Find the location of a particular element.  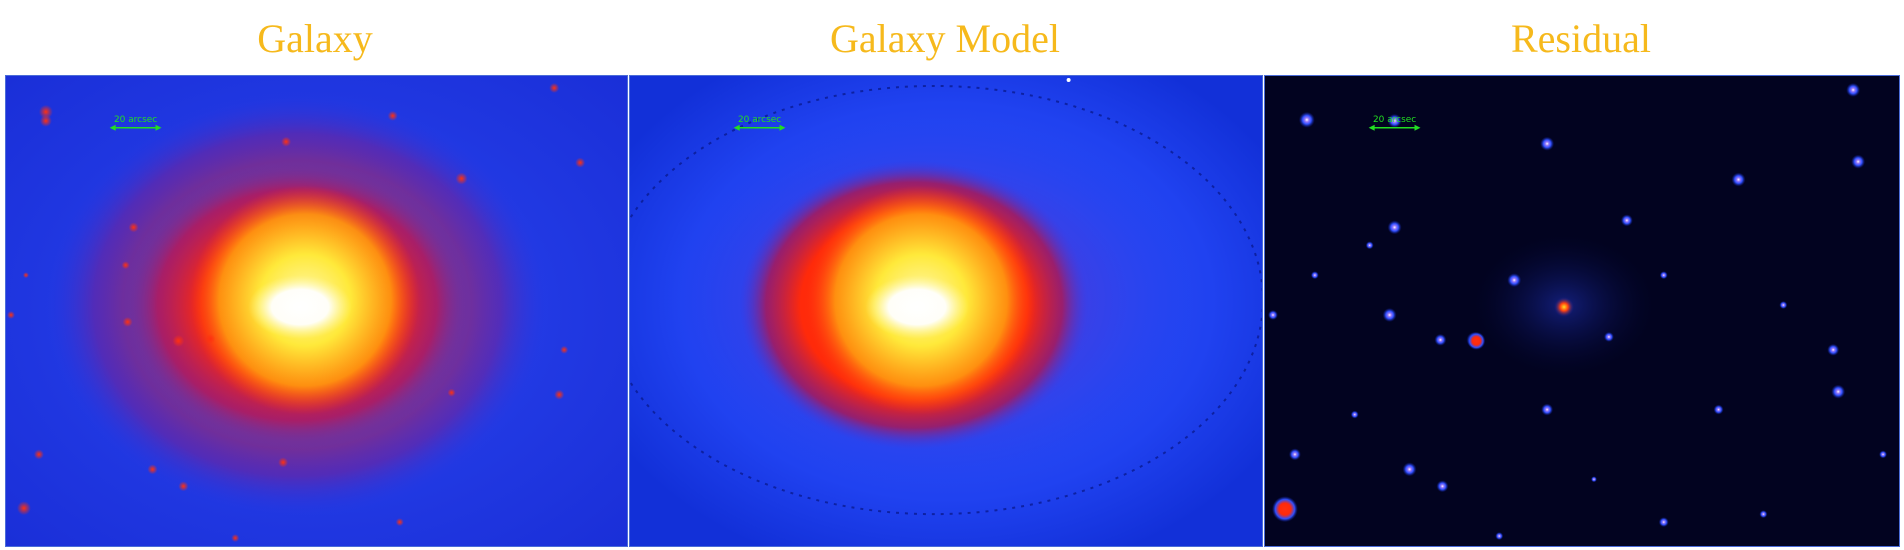

panel-title-galaxy: Galaxy is located at coordinates (315, 38).